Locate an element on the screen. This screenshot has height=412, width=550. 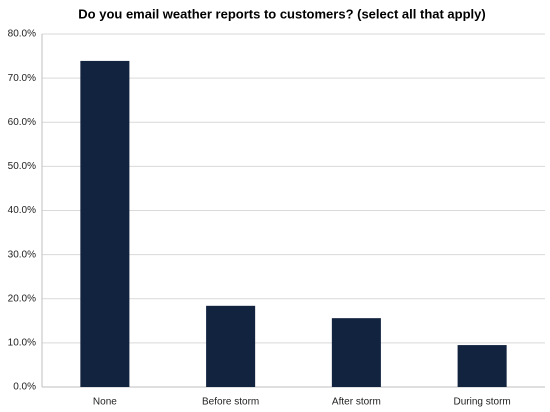
y-tick-label: 20.0% is located at coordinates (22, 298).